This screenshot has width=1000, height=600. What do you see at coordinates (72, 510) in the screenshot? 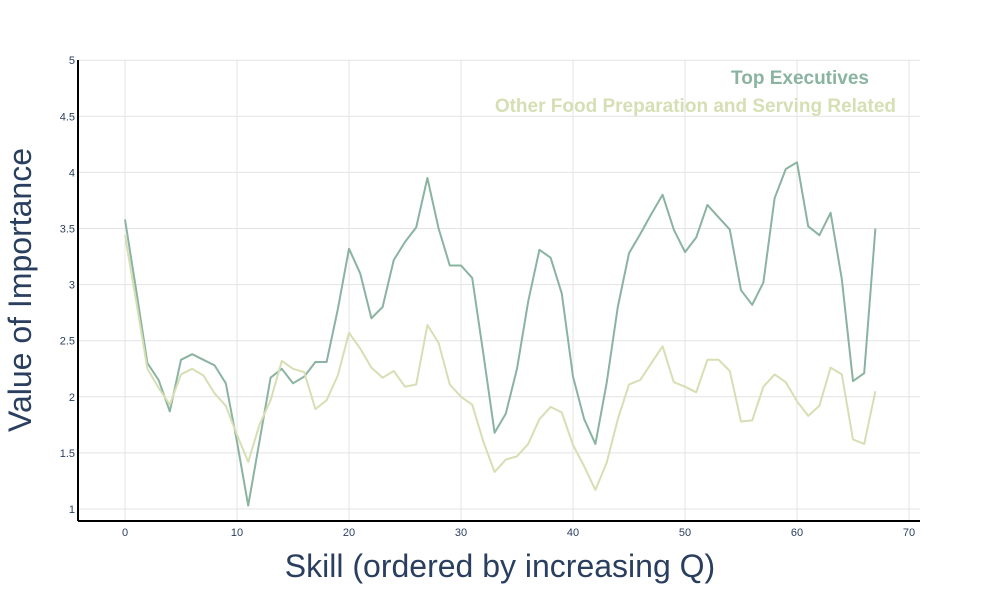
I see `y-tick-label: 1` at bounding box center [72, 510].